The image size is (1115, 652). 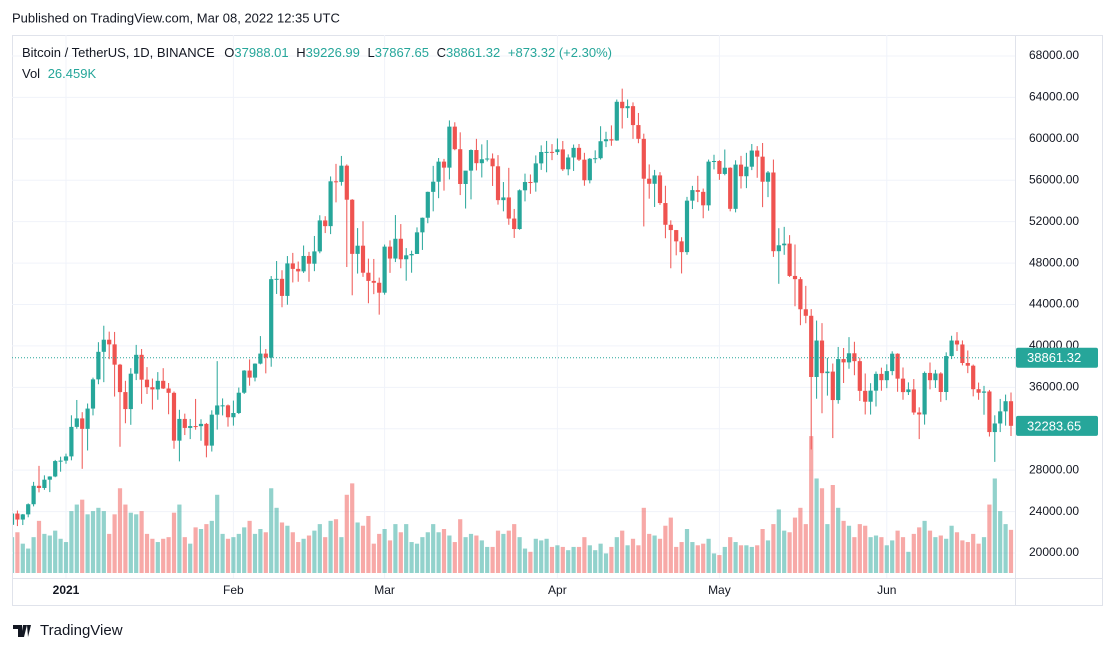 What do you see at coordinates (333, 52) in the screenshot?
I see `ohlc-value: 39226.99` at bounding box center [333, 52].